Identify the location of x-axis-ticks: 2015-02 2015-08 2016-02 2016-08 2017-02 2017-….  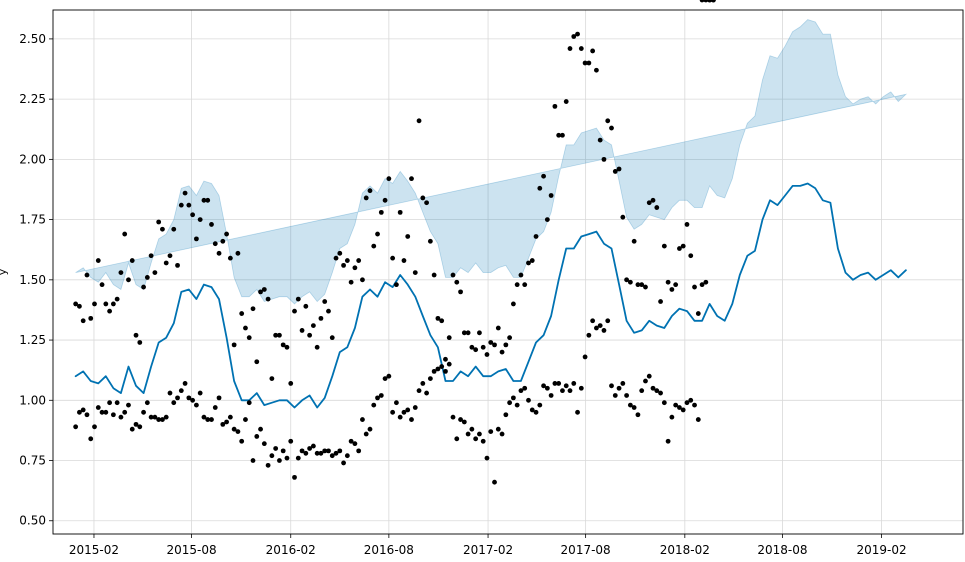
(488, 545).